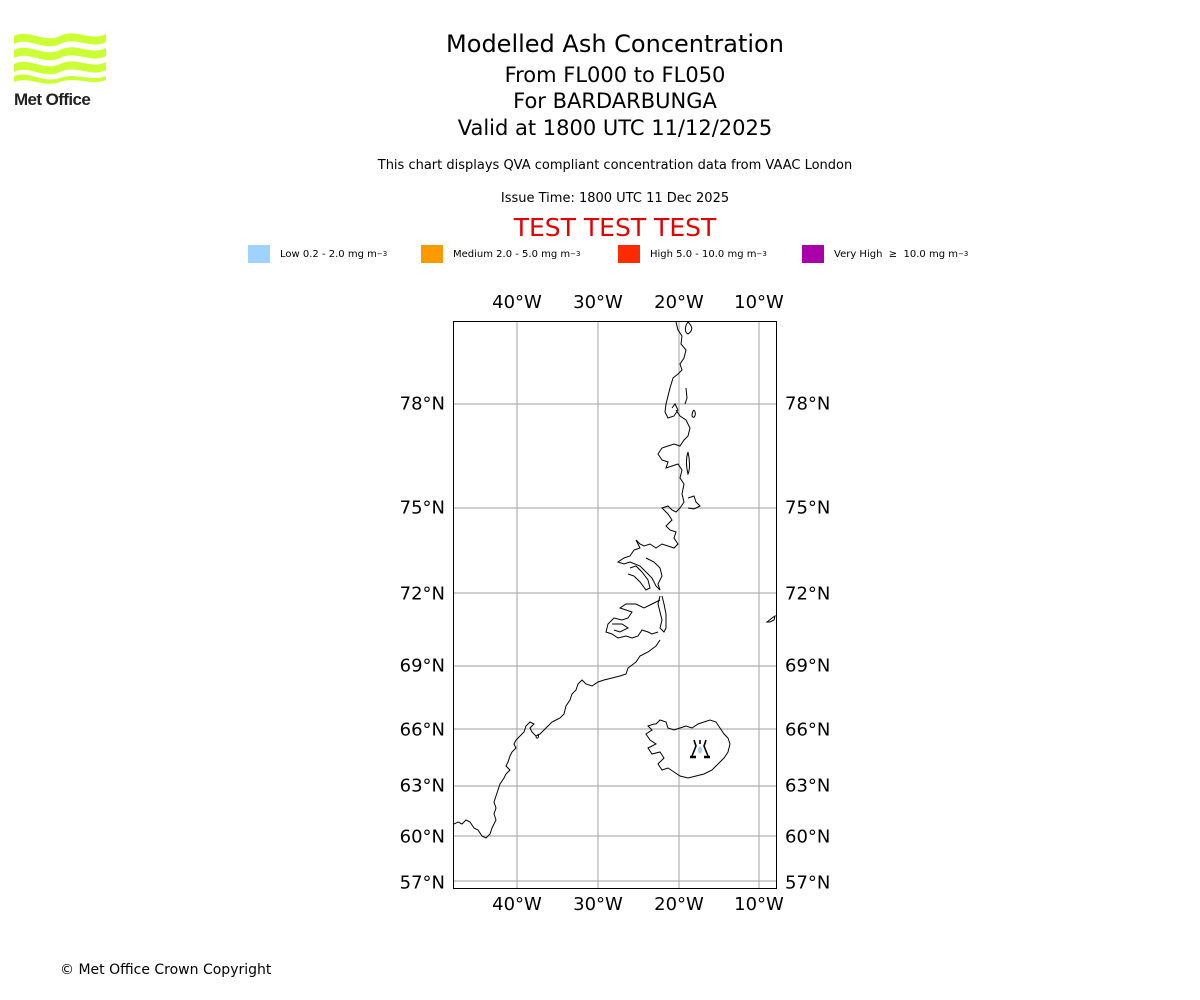 The width and height of the screenshot is (1200, 1000). Describe the element at coordinates (808, 837) in the screenshot. I see `lat-tick-right: 60°N` at that location.